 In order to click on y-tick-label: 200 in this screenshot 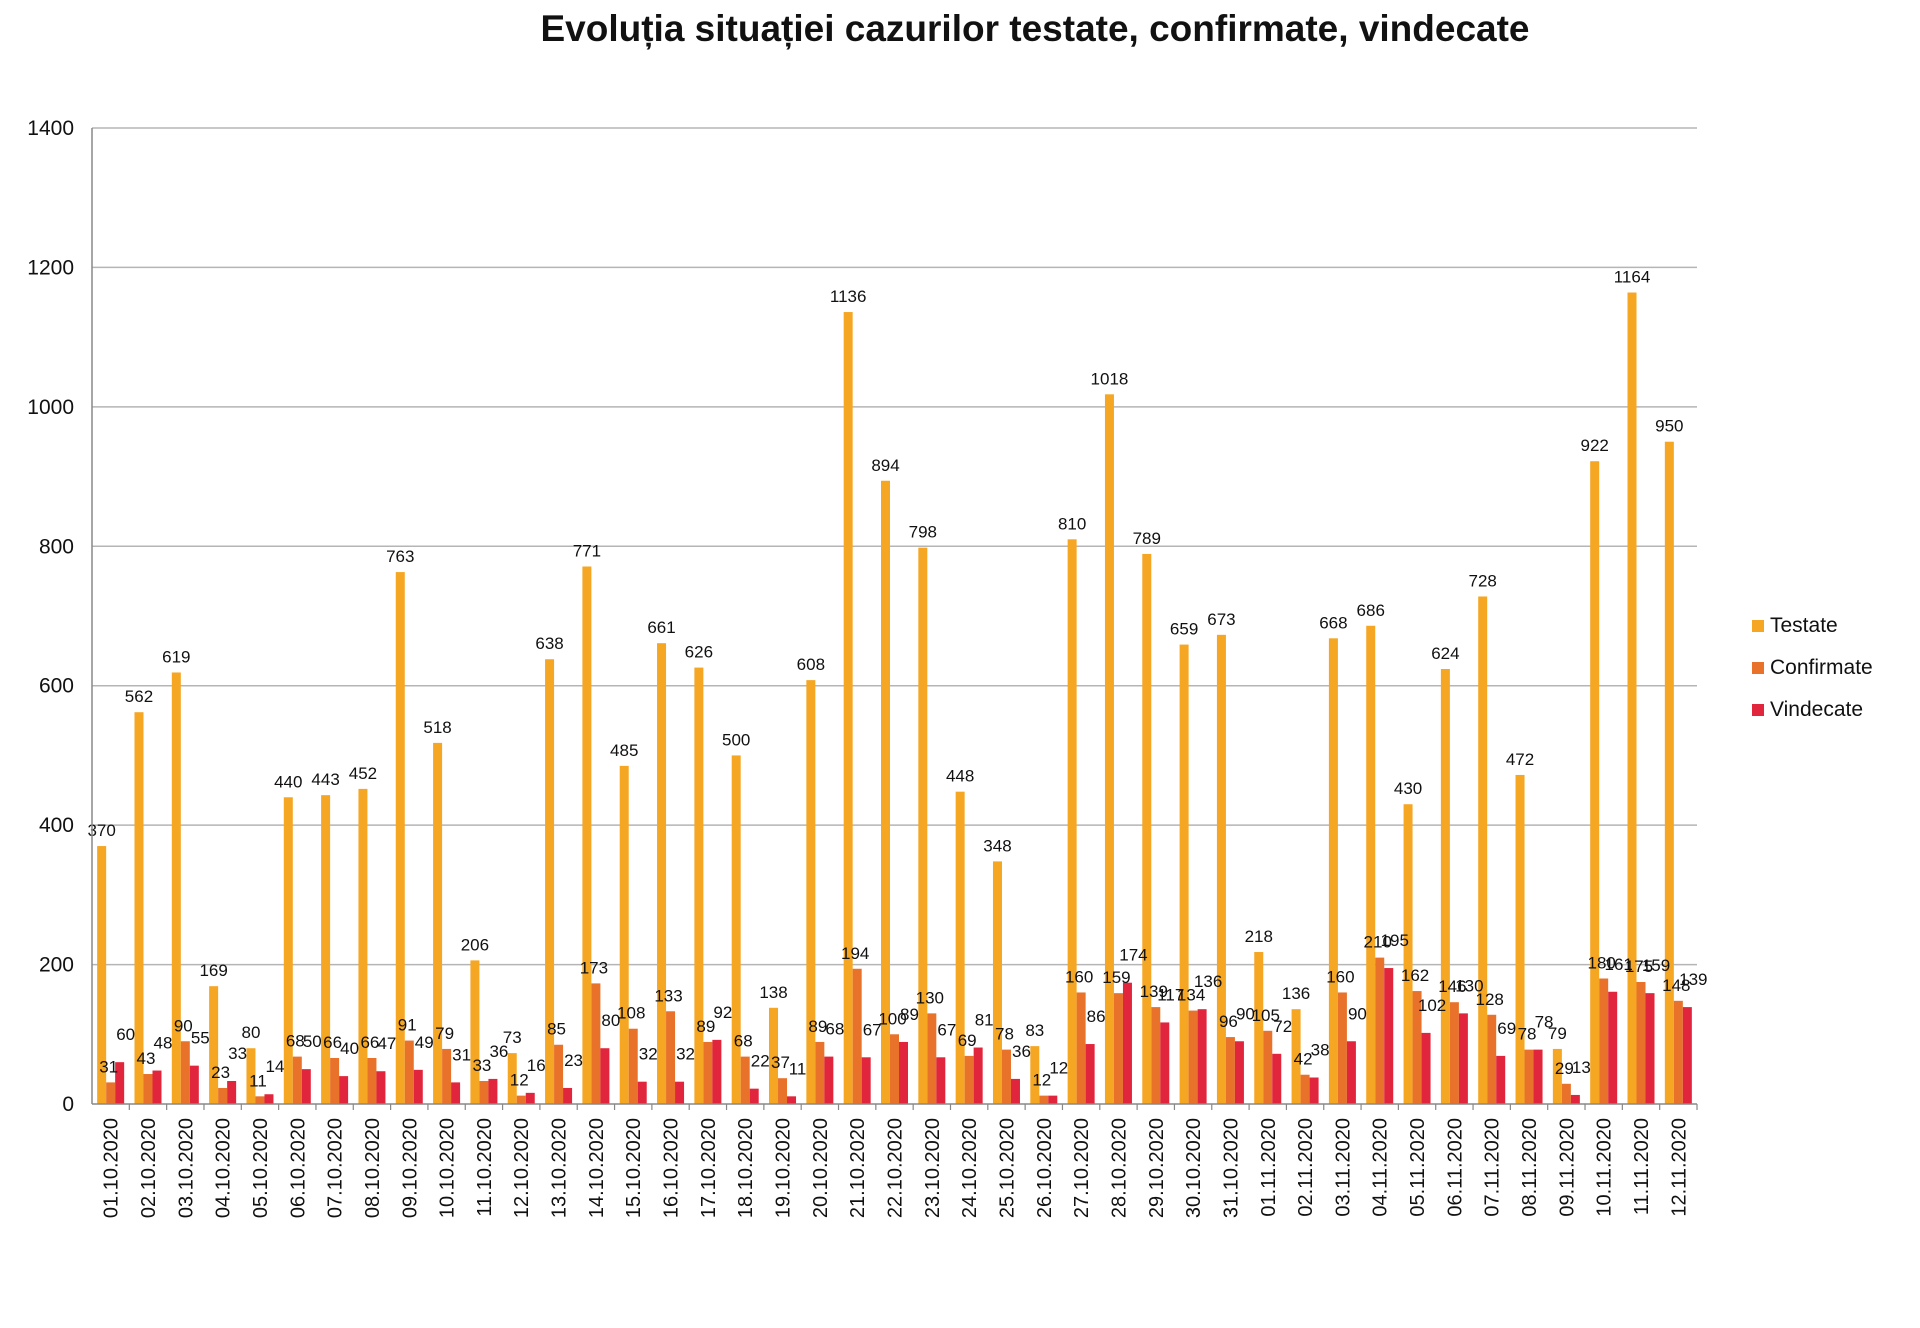, I will do `click(56, 965)`.